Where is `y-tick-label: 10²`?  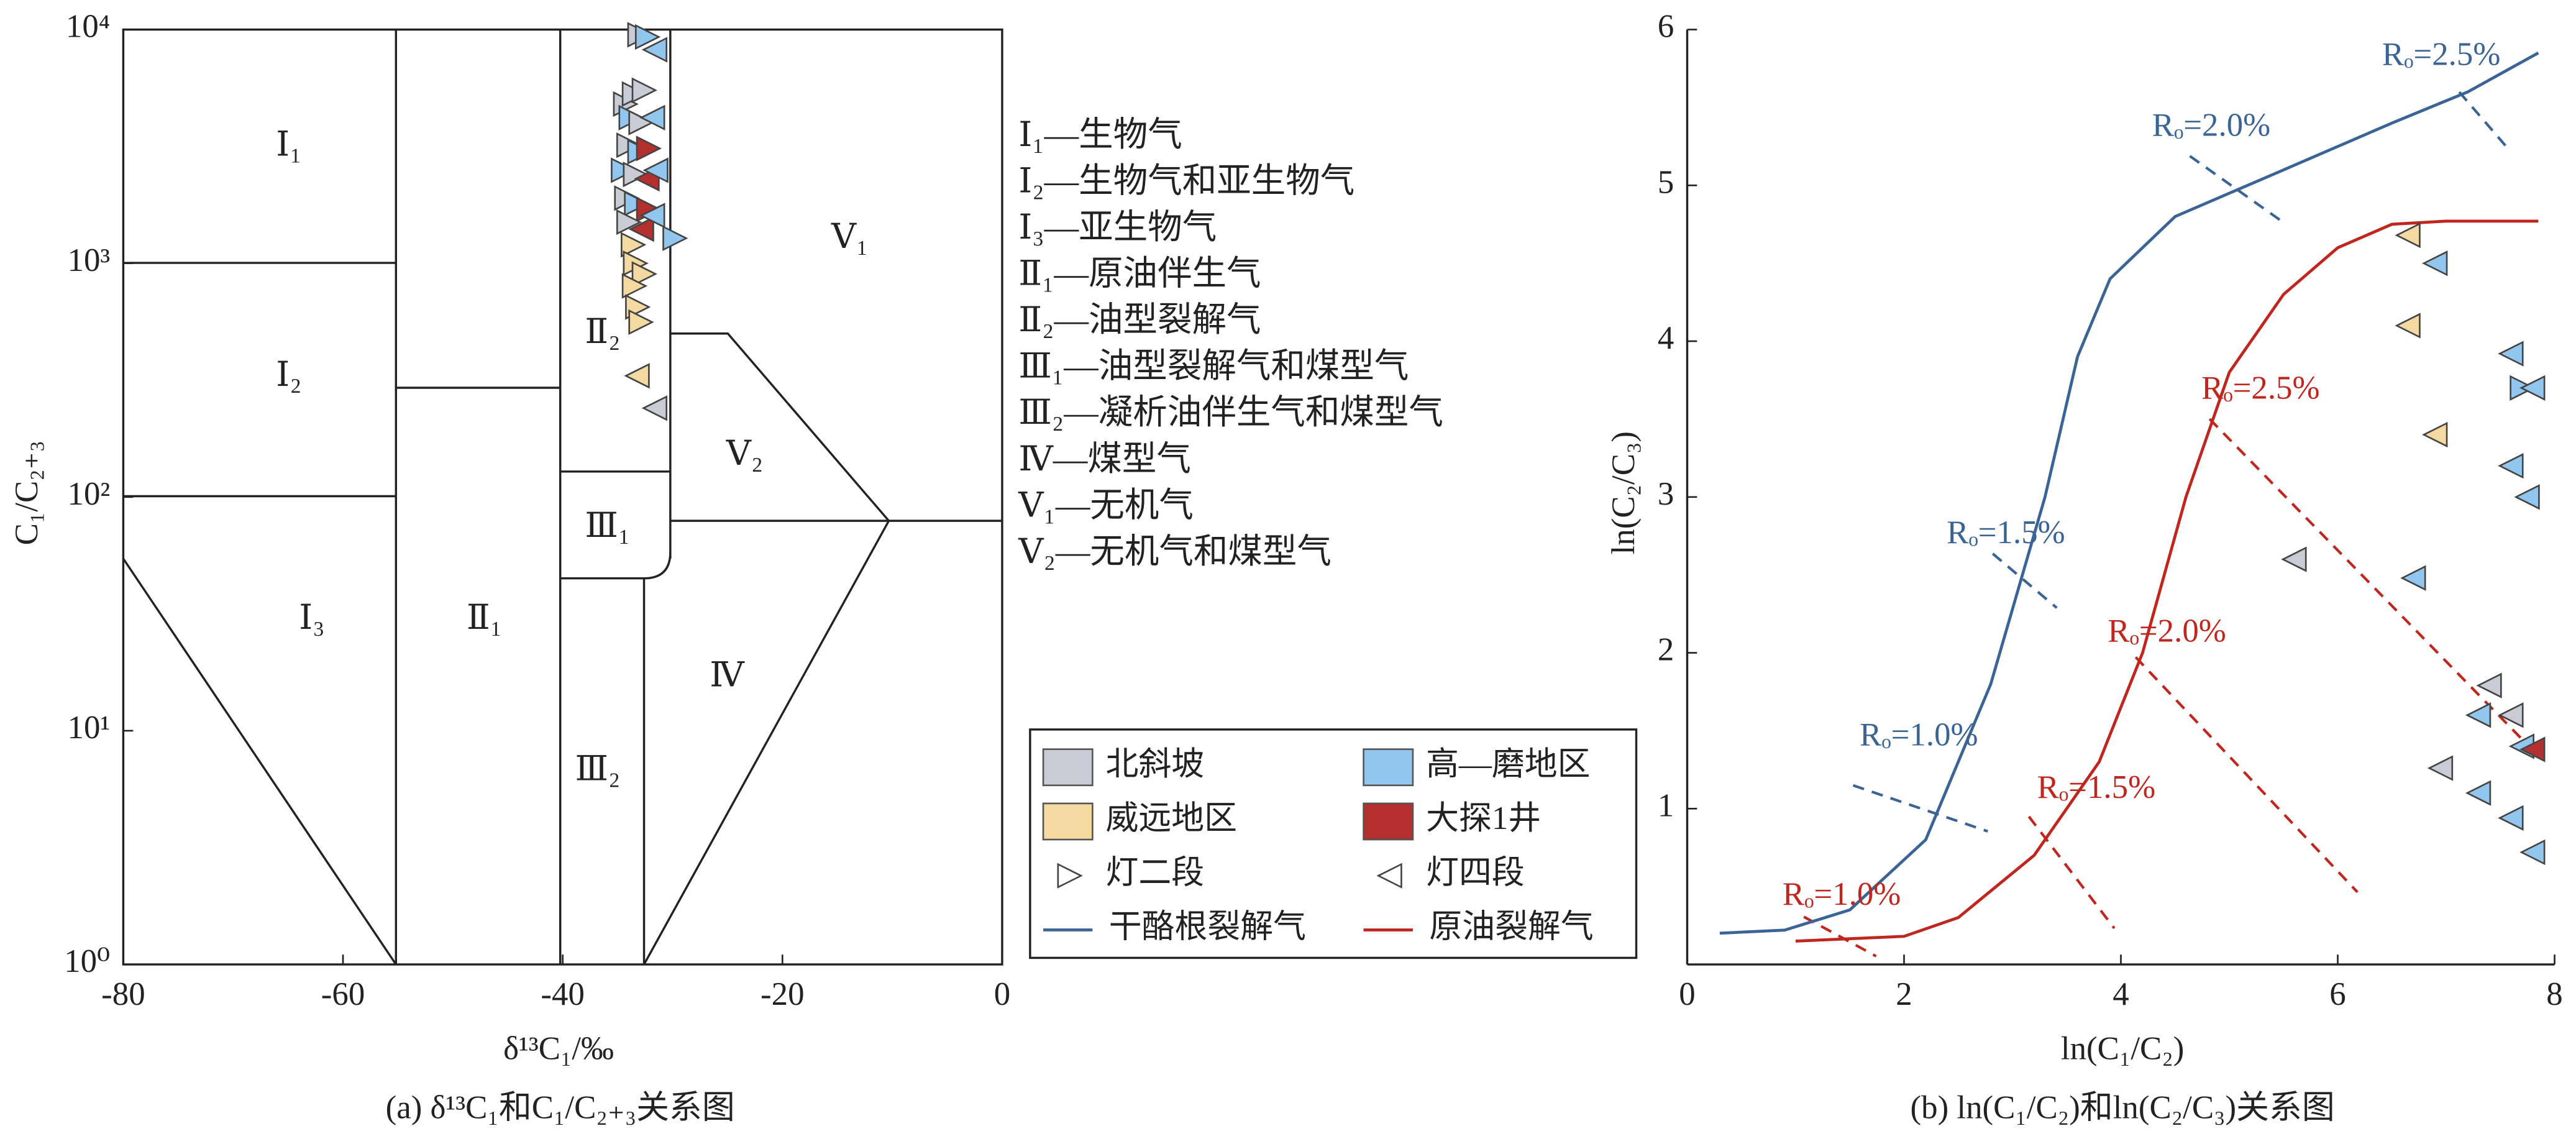
y-tick-label: 10² is located at coordinates (89, 494).